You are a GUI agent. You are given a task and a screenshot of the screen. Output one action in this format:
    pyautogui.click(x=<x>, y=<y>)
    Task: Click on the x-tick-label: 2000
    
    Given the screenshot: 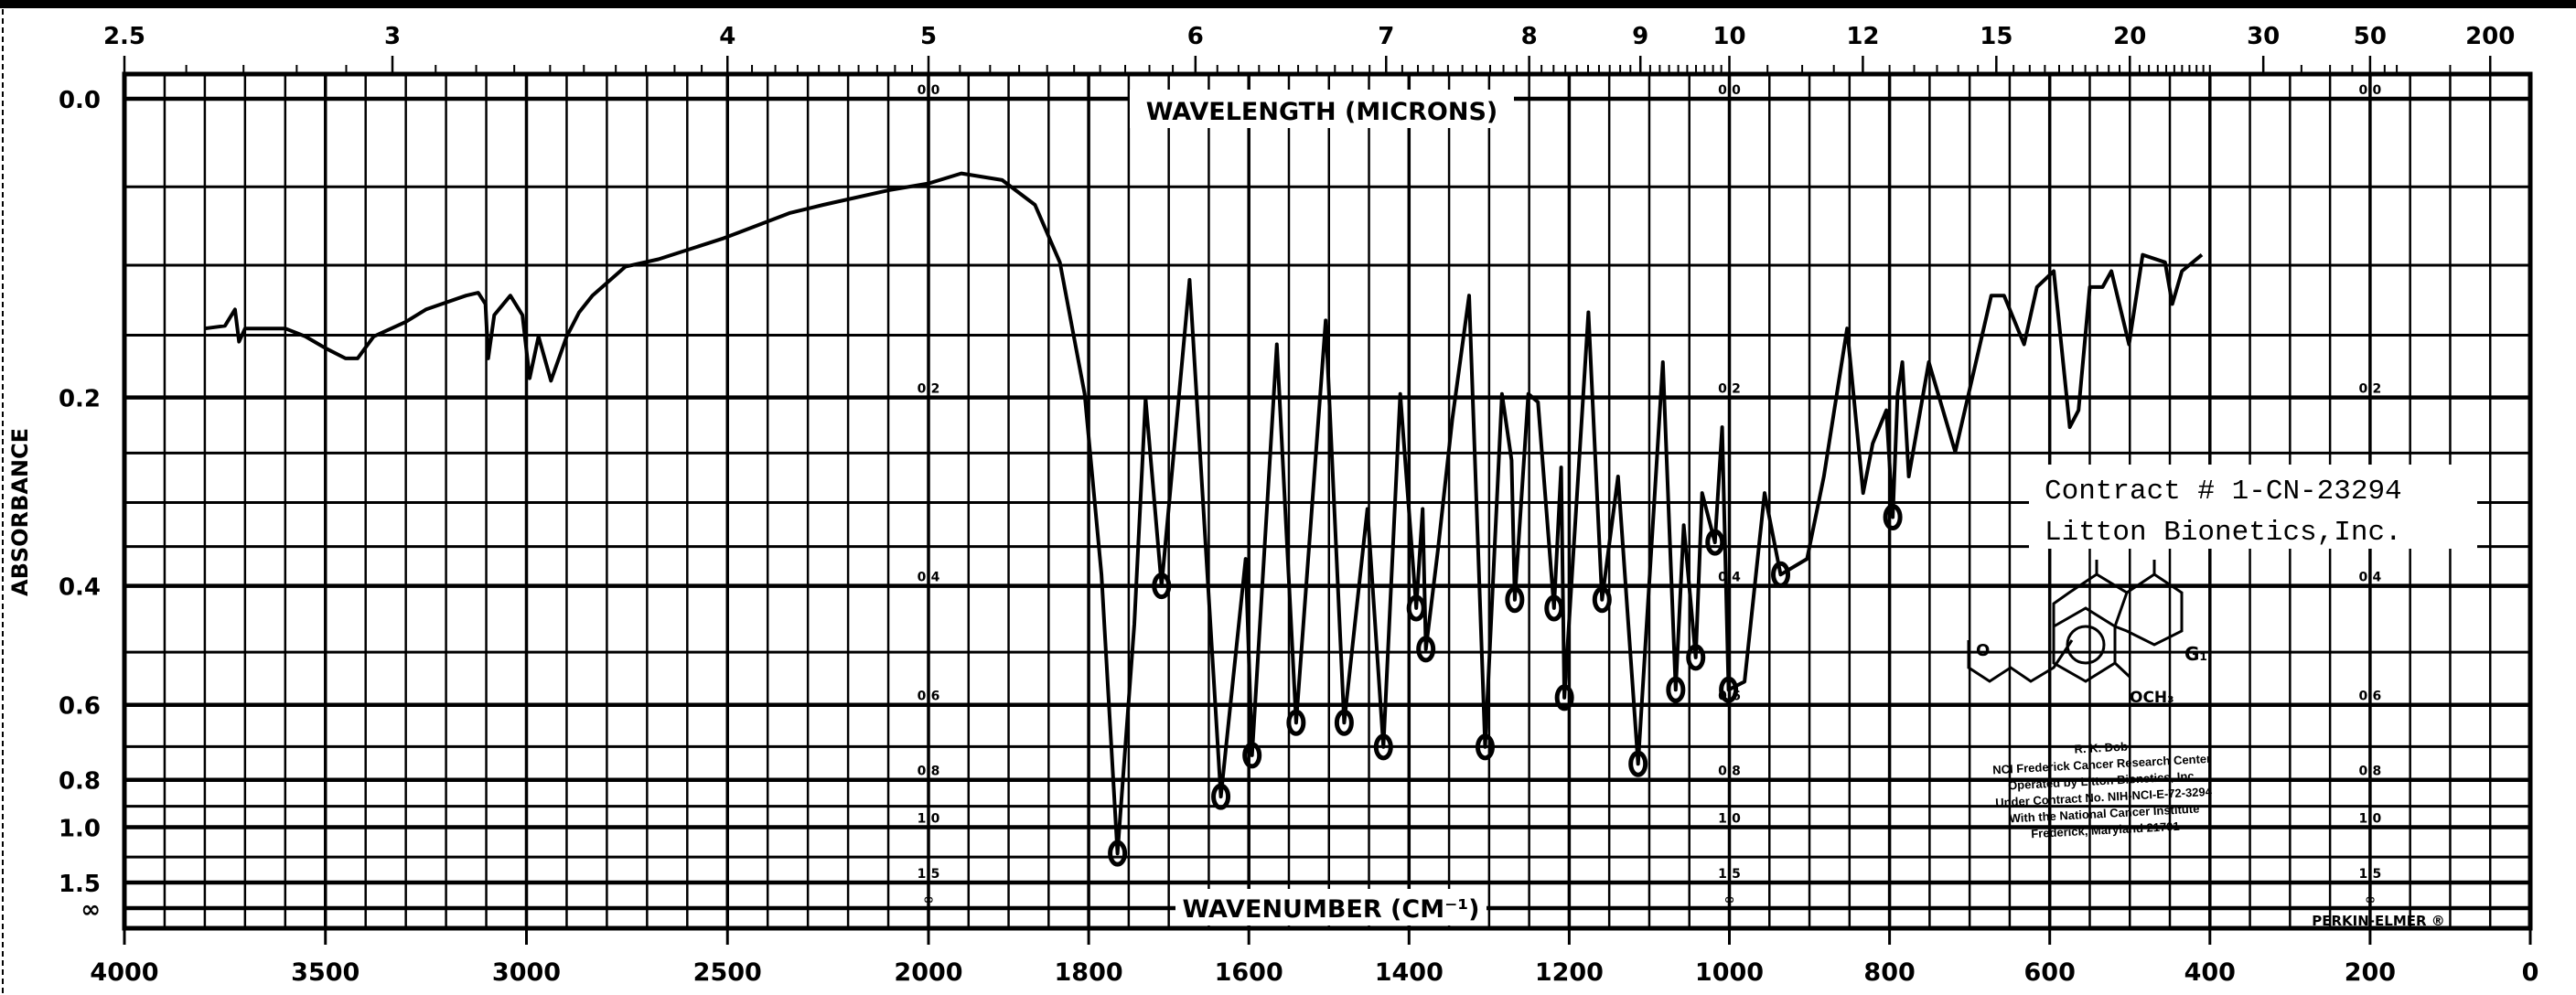 What is the action you would take?
    pyautogui.click(x=928, y=973)
    